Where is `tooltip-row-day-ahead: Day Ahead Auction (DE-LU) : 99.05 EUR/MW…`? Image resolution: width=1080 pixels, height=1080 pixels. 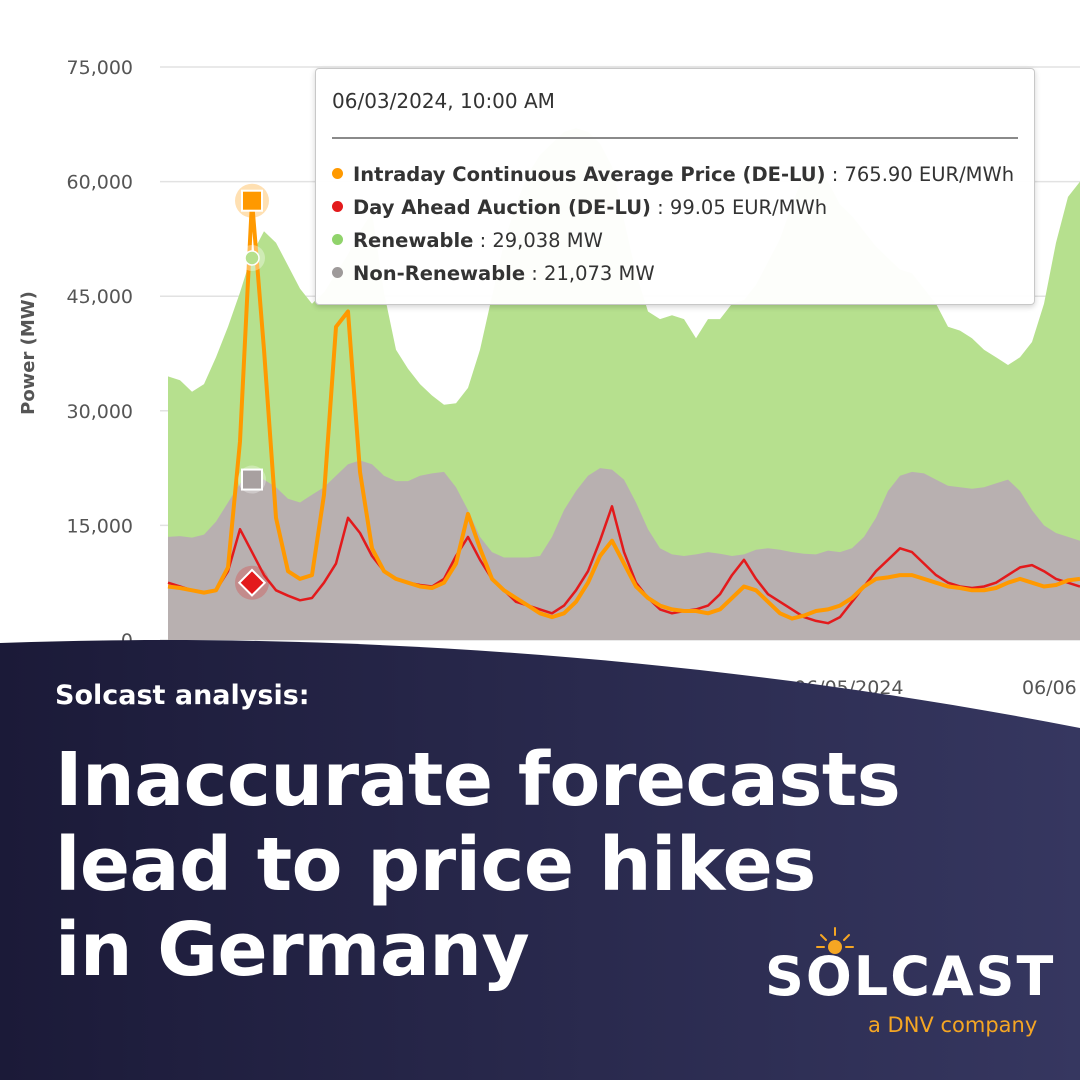 tooltip-row-day-ahead: Day Ahead Auction (DE-LU) : 99.05 EUR/MW… is located at coordinates (579, 207).